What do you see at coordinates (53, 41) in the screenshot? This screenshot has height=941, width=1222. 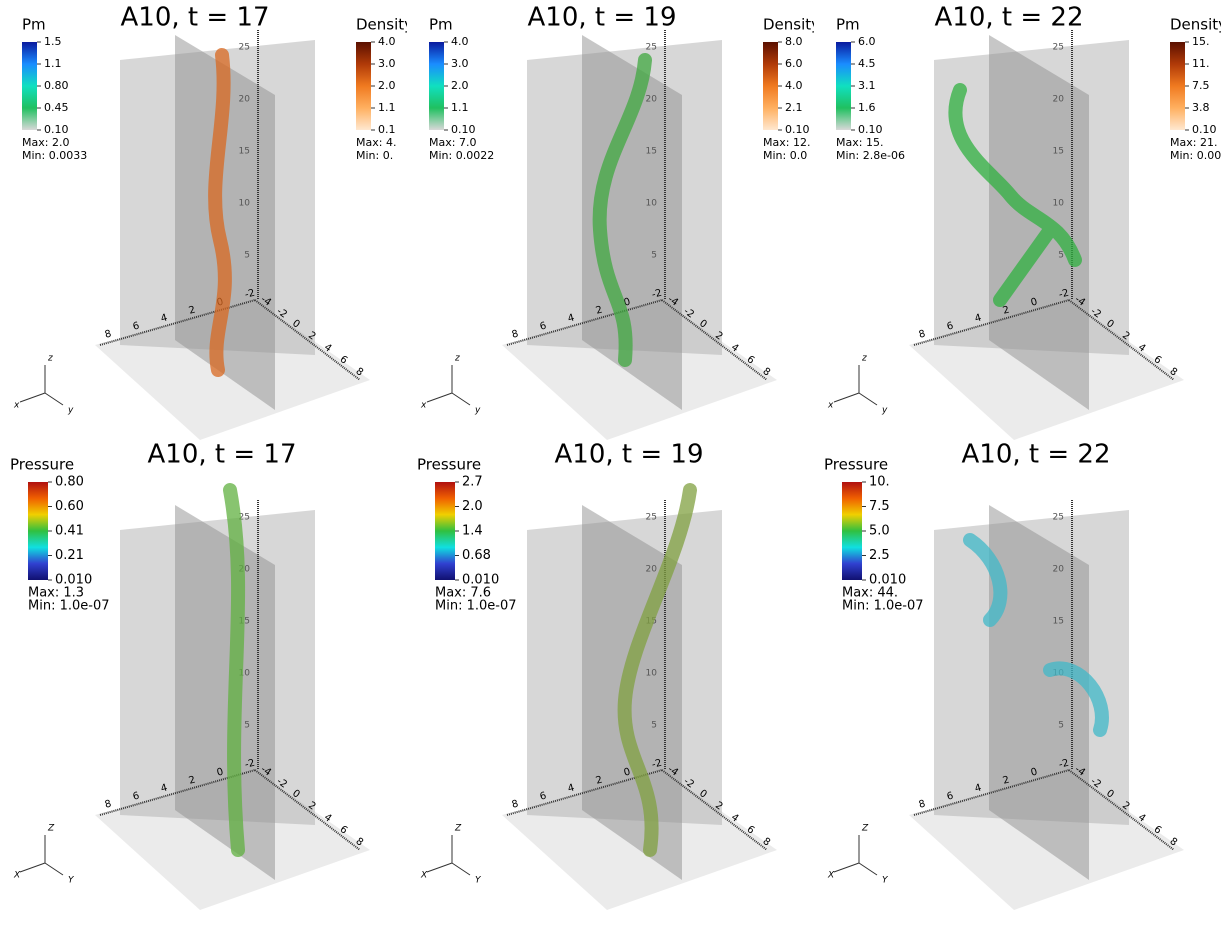 I see `colorbar-tick-label: 1.5` at bounding box center [53, 41].